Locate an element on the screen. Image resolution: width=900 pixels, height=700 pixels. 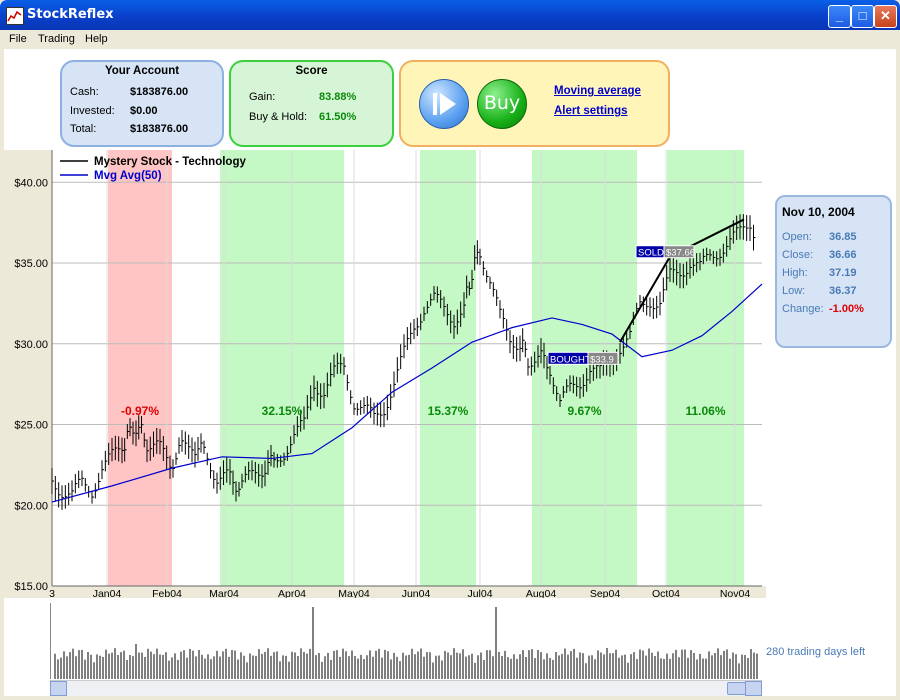
trade-price-label: $37.66 is located at coordinates (680, 253).